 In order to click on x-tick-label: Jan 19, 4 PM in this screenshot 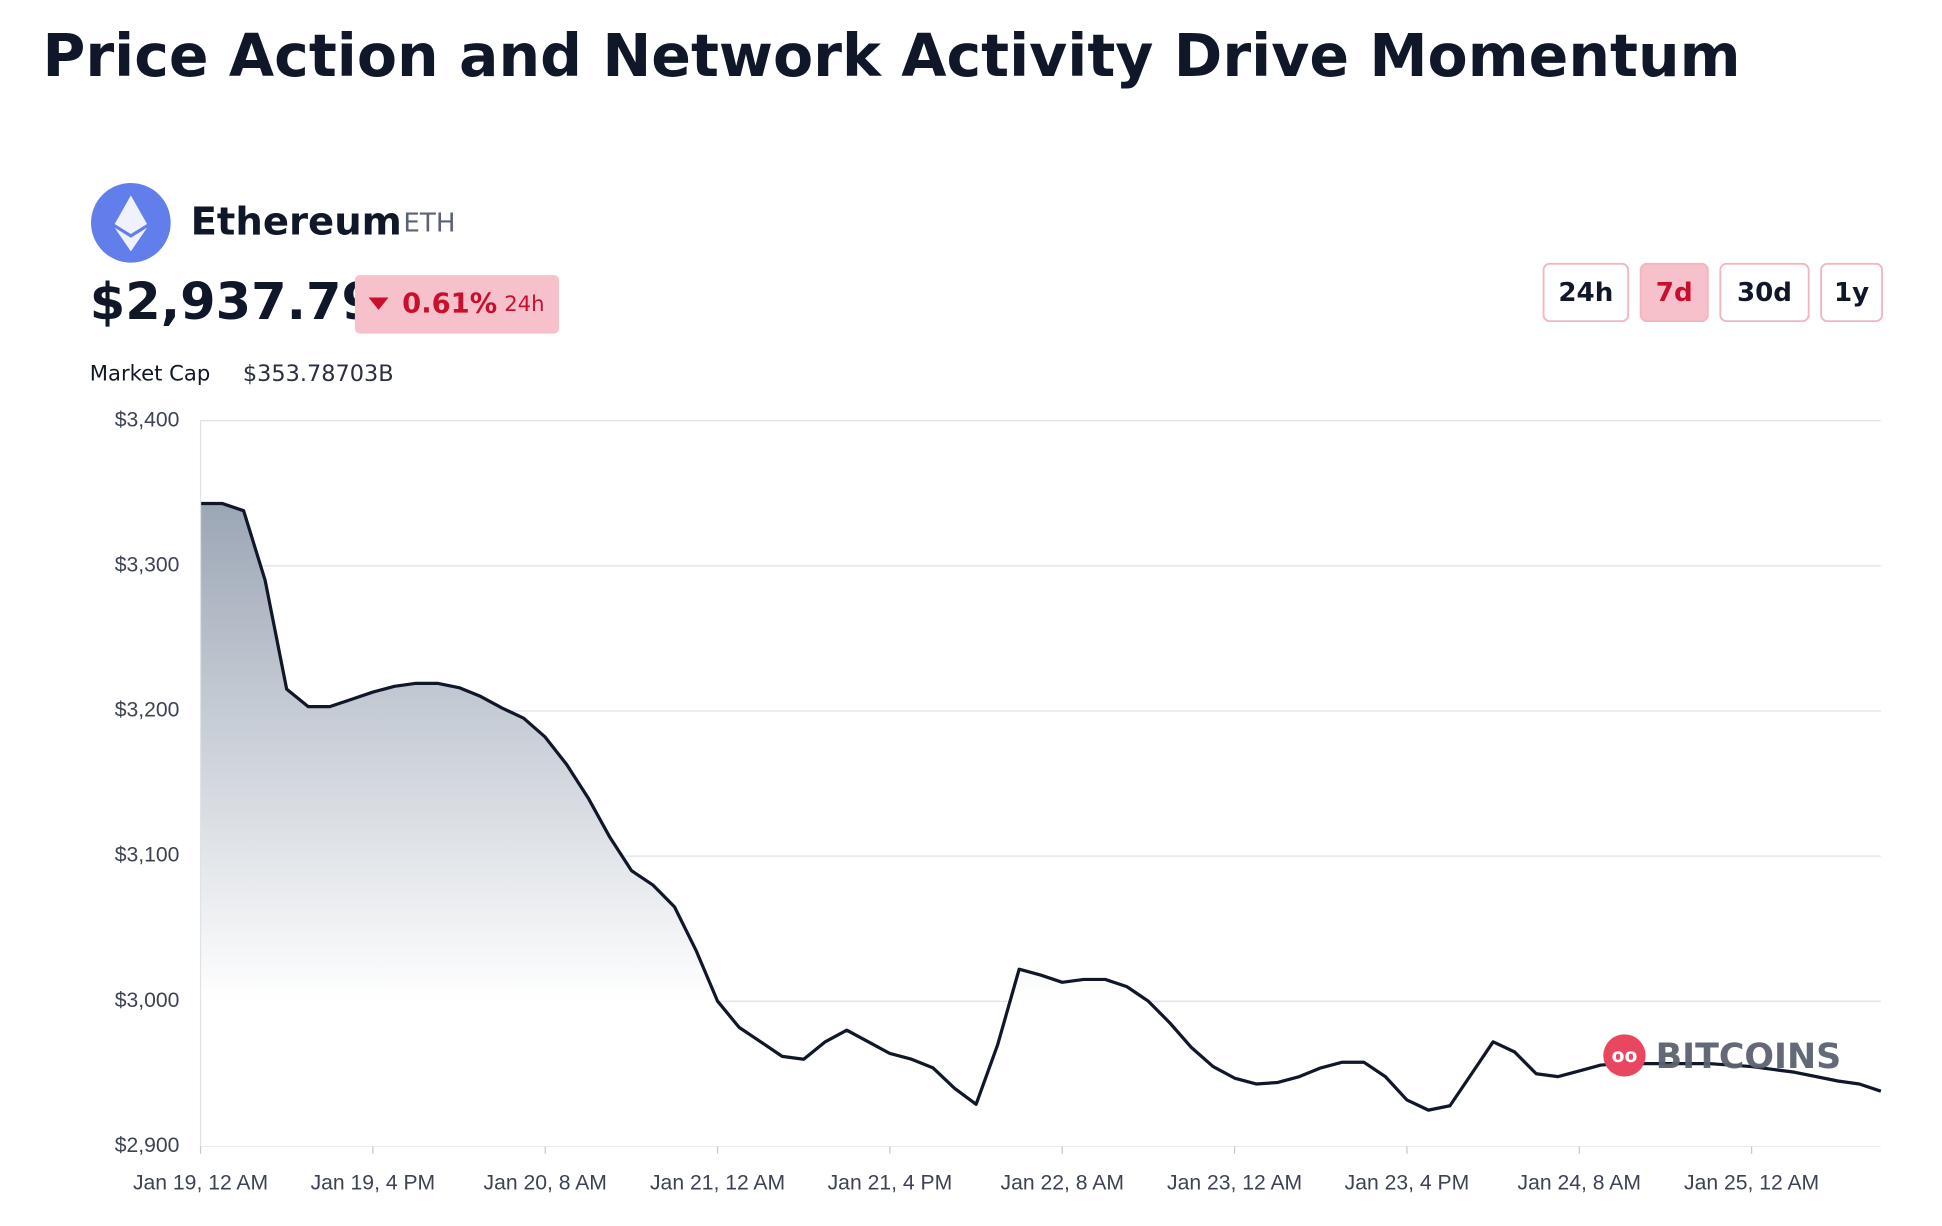, I will do `click(373, 1182)`.